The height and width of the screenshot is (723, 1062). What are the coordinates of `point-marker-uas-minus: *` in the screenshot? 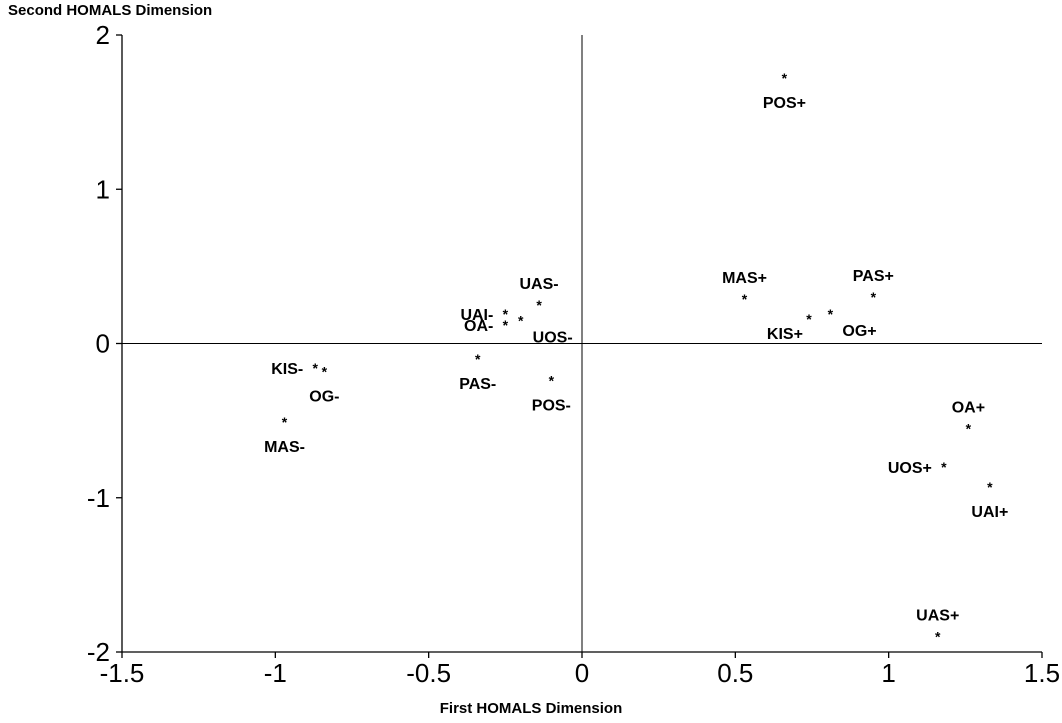 It's located at (539, 305).